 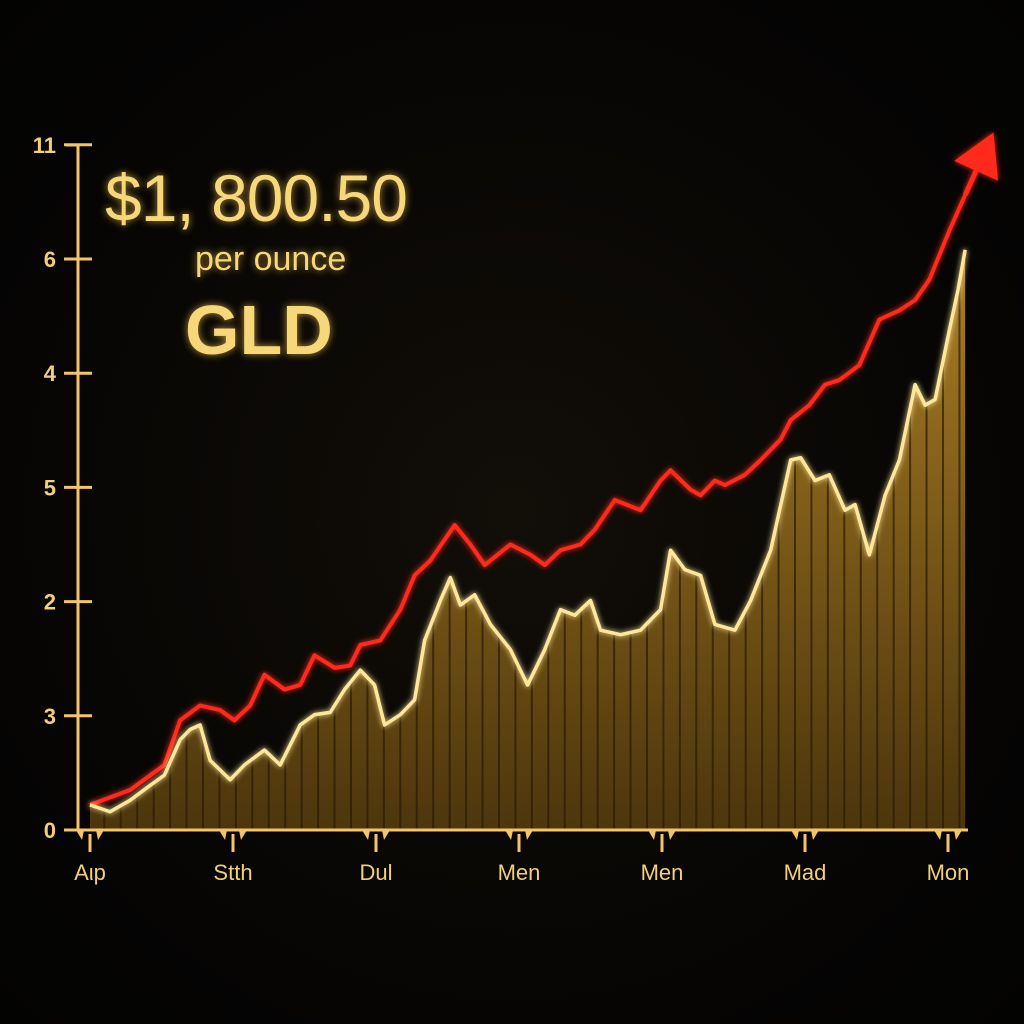 I want to click on red-arrowhead, so click(x=976, y=156).